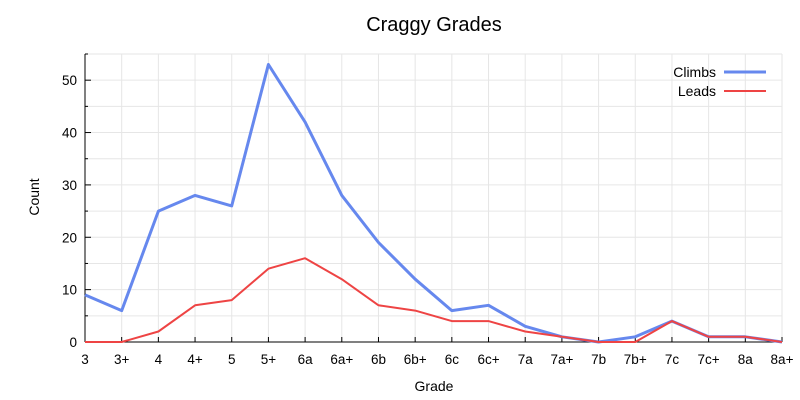  What do you see at coordinates (341, 359) in the screenshot?
I see `x-tick-label: 6a+` at bounding box center [341, 359].